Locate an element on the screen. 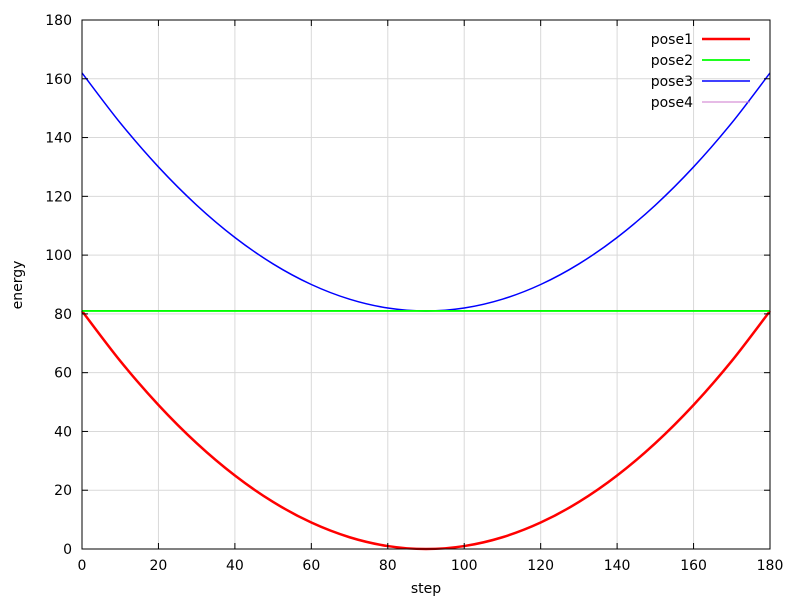 The width and height of the screenshot is (800, 605). x-tick-label: 40 is located at coordinates (235, 566).